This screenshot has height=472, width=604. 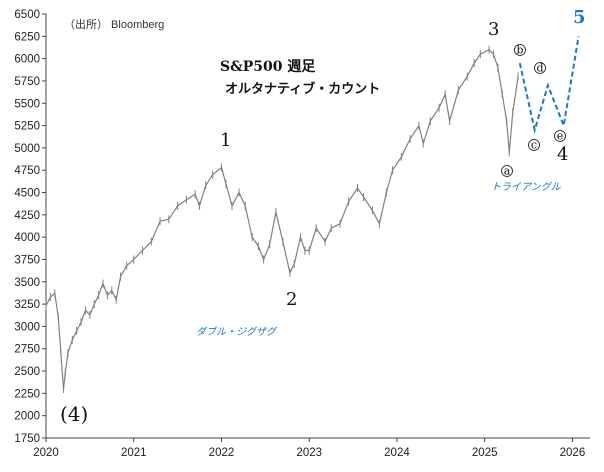 What do you see at coordinates (225, 140) in the screenshot?
I see `wave-1-label: 1` at bounding box center [225, 140].